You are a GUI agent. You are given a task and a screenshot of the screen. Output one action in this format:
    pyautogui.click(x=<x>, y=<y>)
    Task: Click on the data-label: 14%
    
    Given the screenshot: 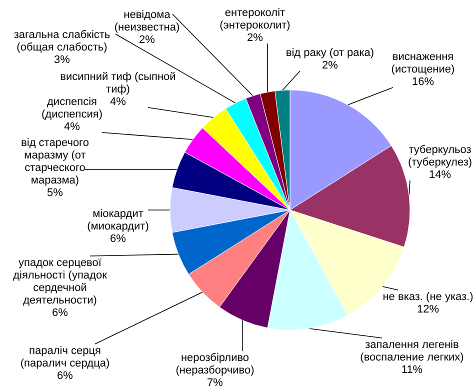 What is the action you would take?
    pyautogui.click(x=440, y=175)
    